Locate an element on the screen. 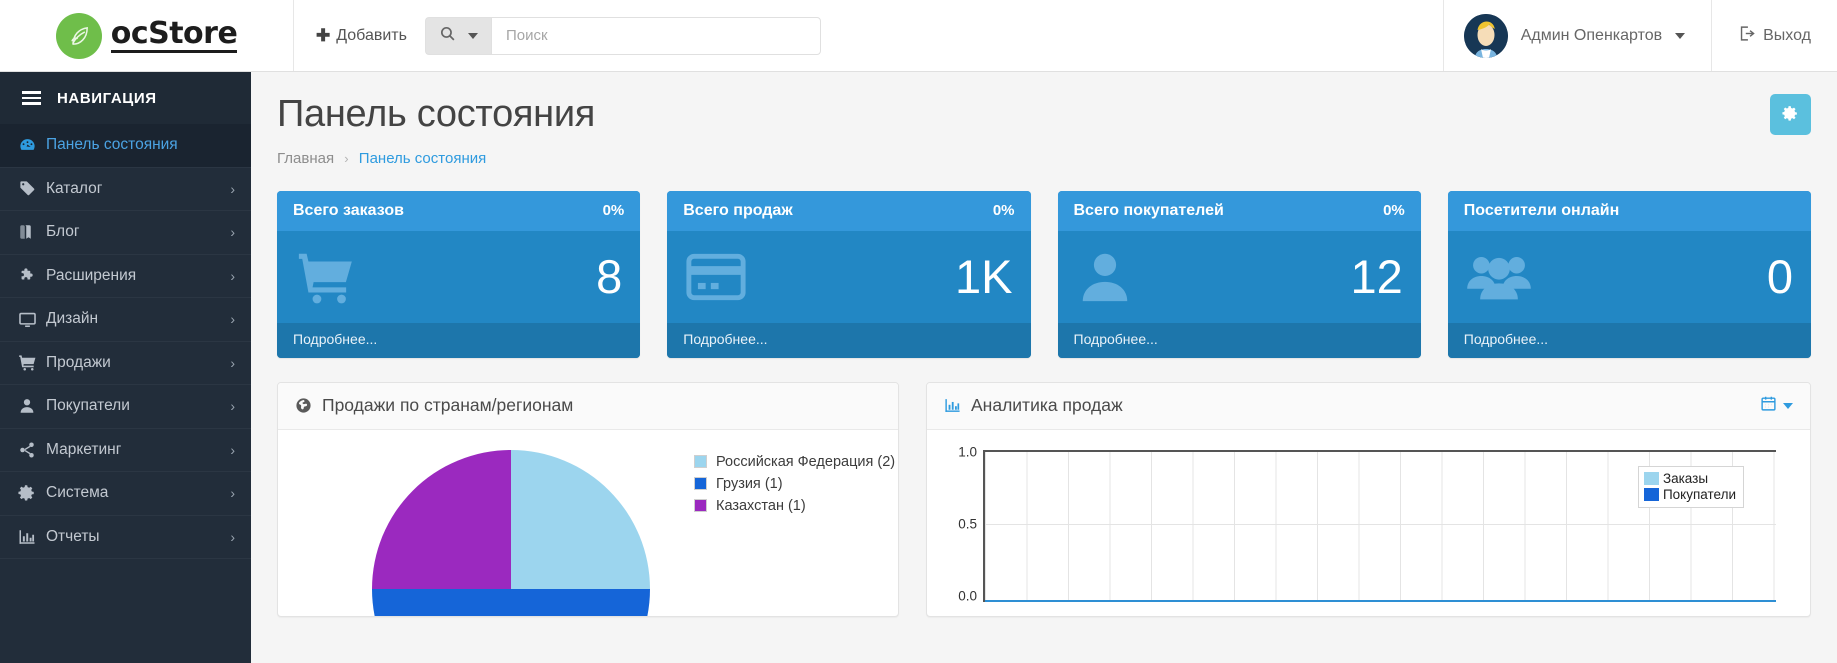  user-name: Админ Опенкартов is located at coordinates (1591, 35).